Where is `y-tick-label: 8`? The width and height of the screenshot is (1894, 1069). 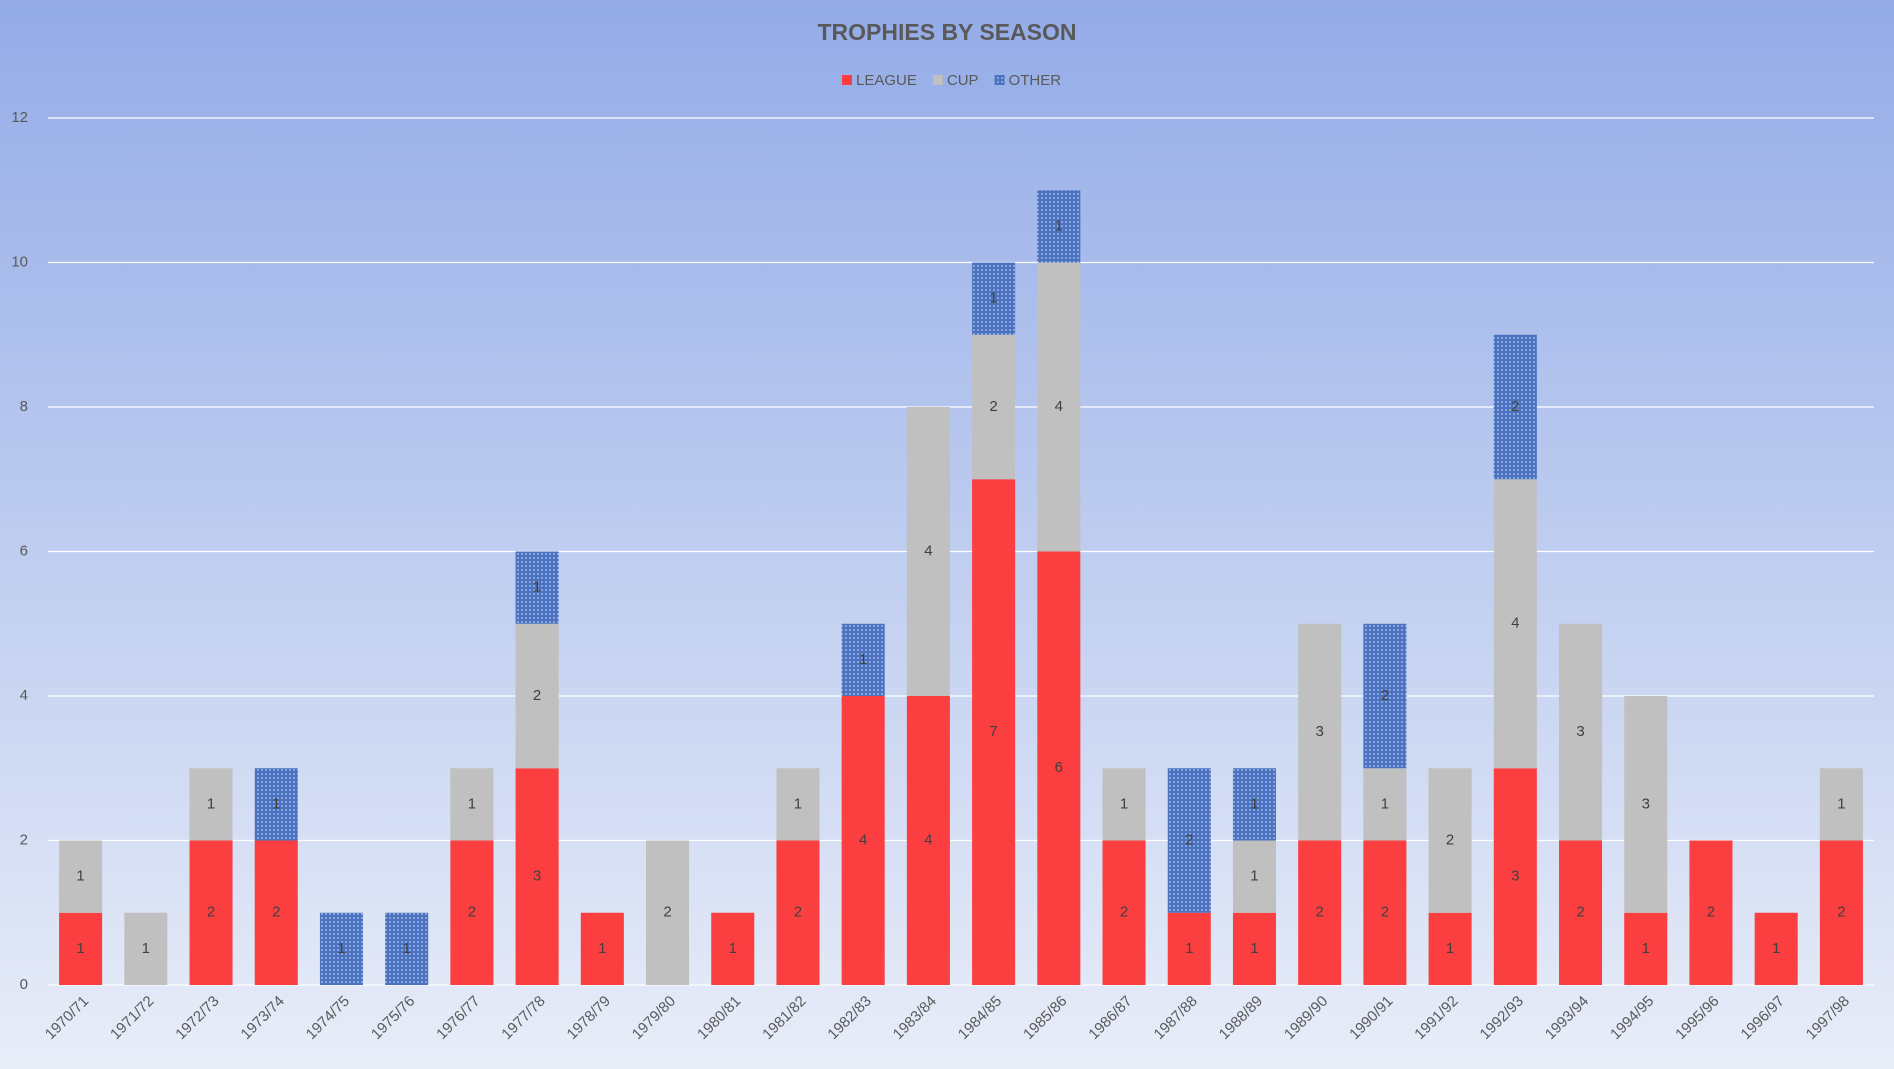 y-tick-label: 8 is located at coordinates (24, 406).